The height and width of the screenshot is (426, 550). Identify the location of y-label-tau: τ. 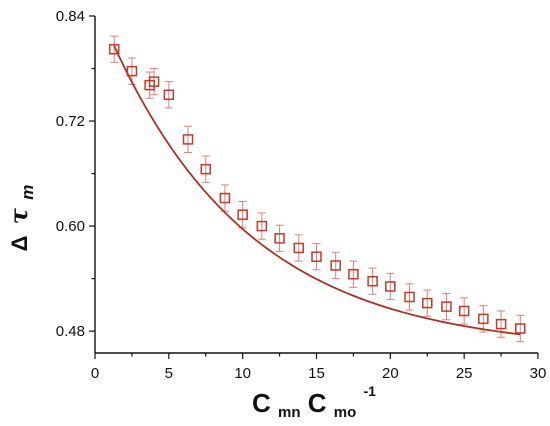
(18, 215).